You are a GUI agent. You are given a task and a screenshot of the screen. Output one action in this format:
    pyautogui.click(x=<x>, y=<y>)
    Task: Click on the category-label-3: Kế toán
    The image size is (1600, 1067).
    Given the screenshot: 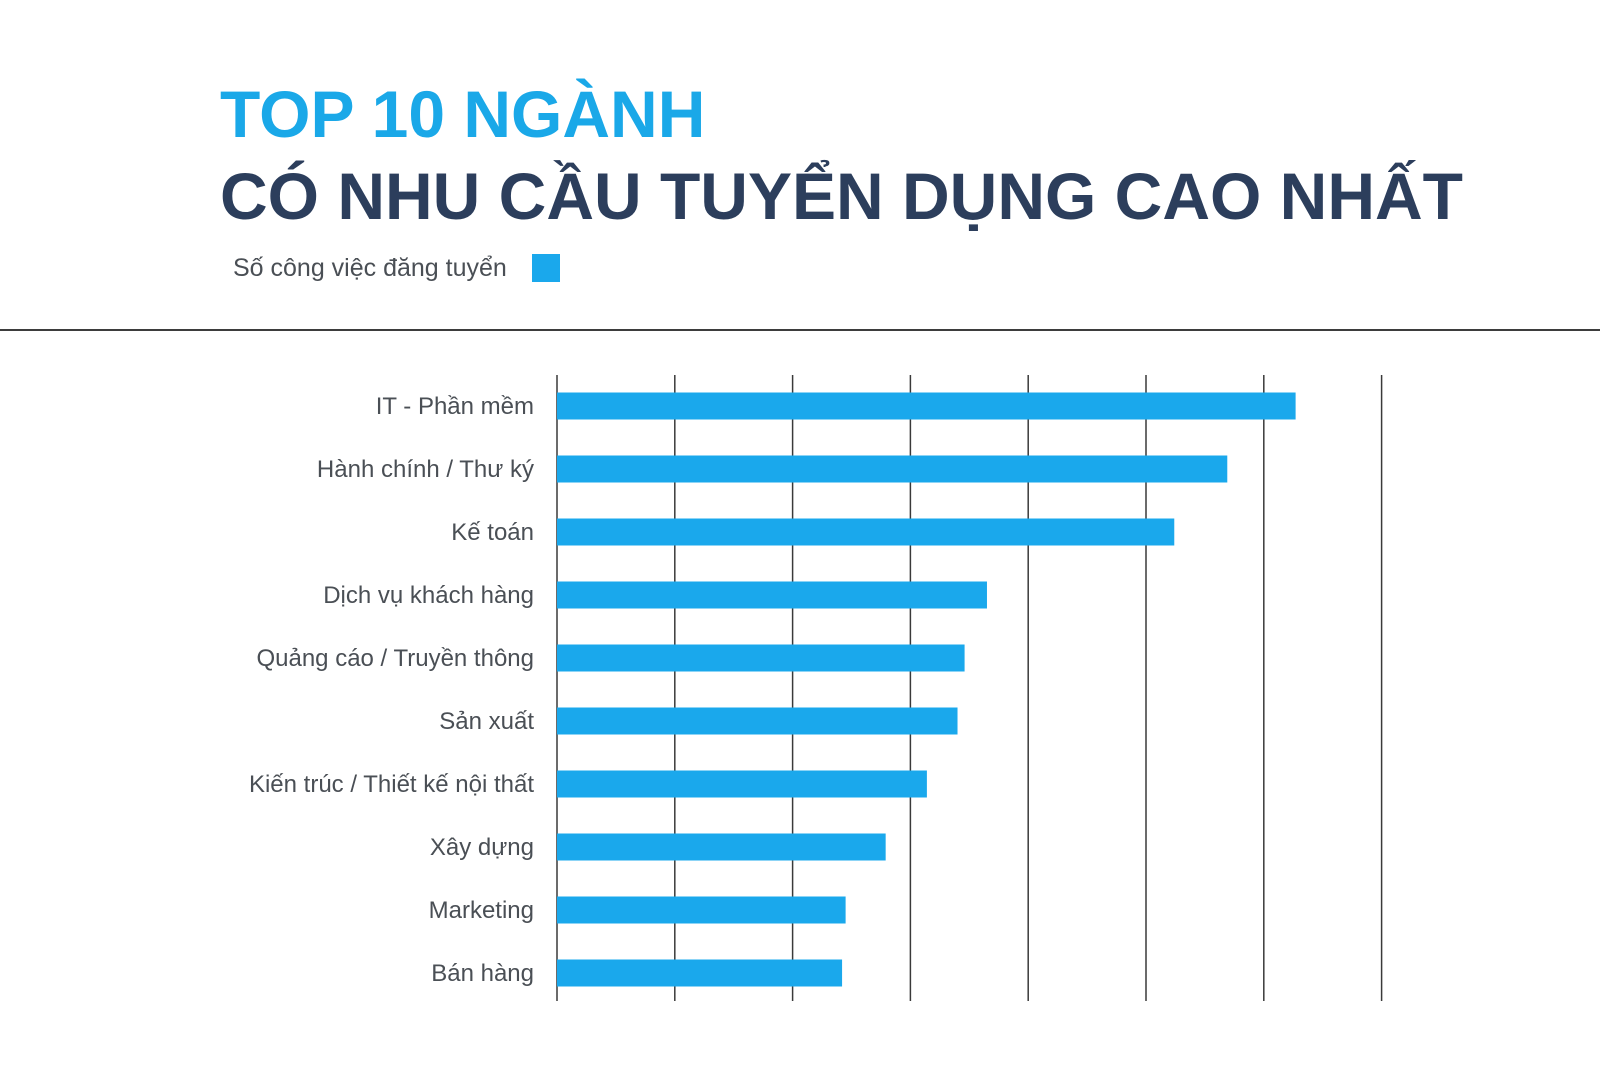 What is the action you would take?
    pyautogui.click(x=492, y=532)
    